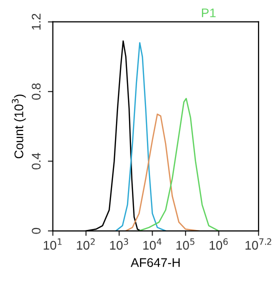 The image size is (278, 284). Describe the element at coordinates (36, 22) in the screenshot. I see `y-tick-label: 1.2` at that location.